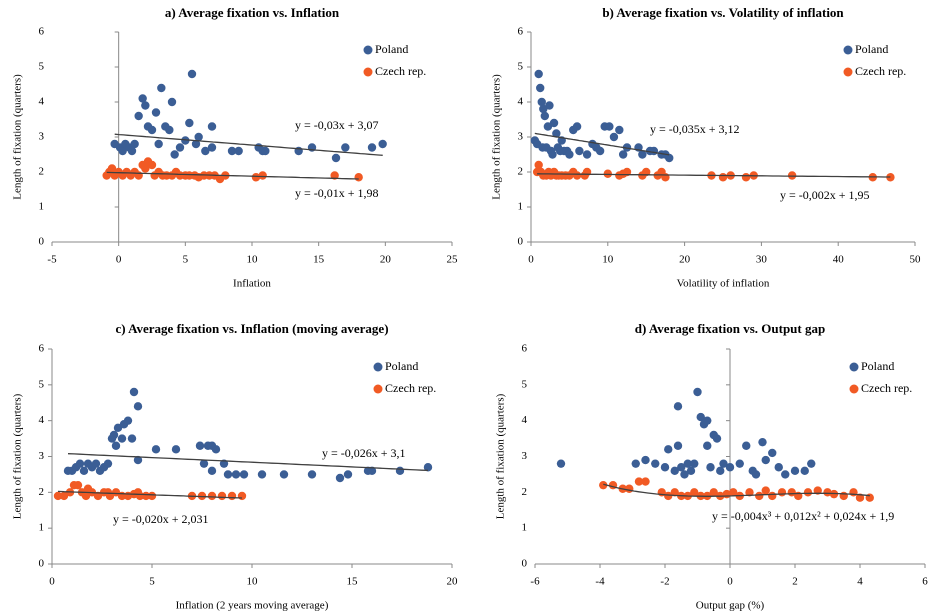 This screenshot has height=616, width=930. What do you see at coordinates (925, 582) in the screenshot?
I see `x-tick-label: 6` at bounding box center [925, 582].